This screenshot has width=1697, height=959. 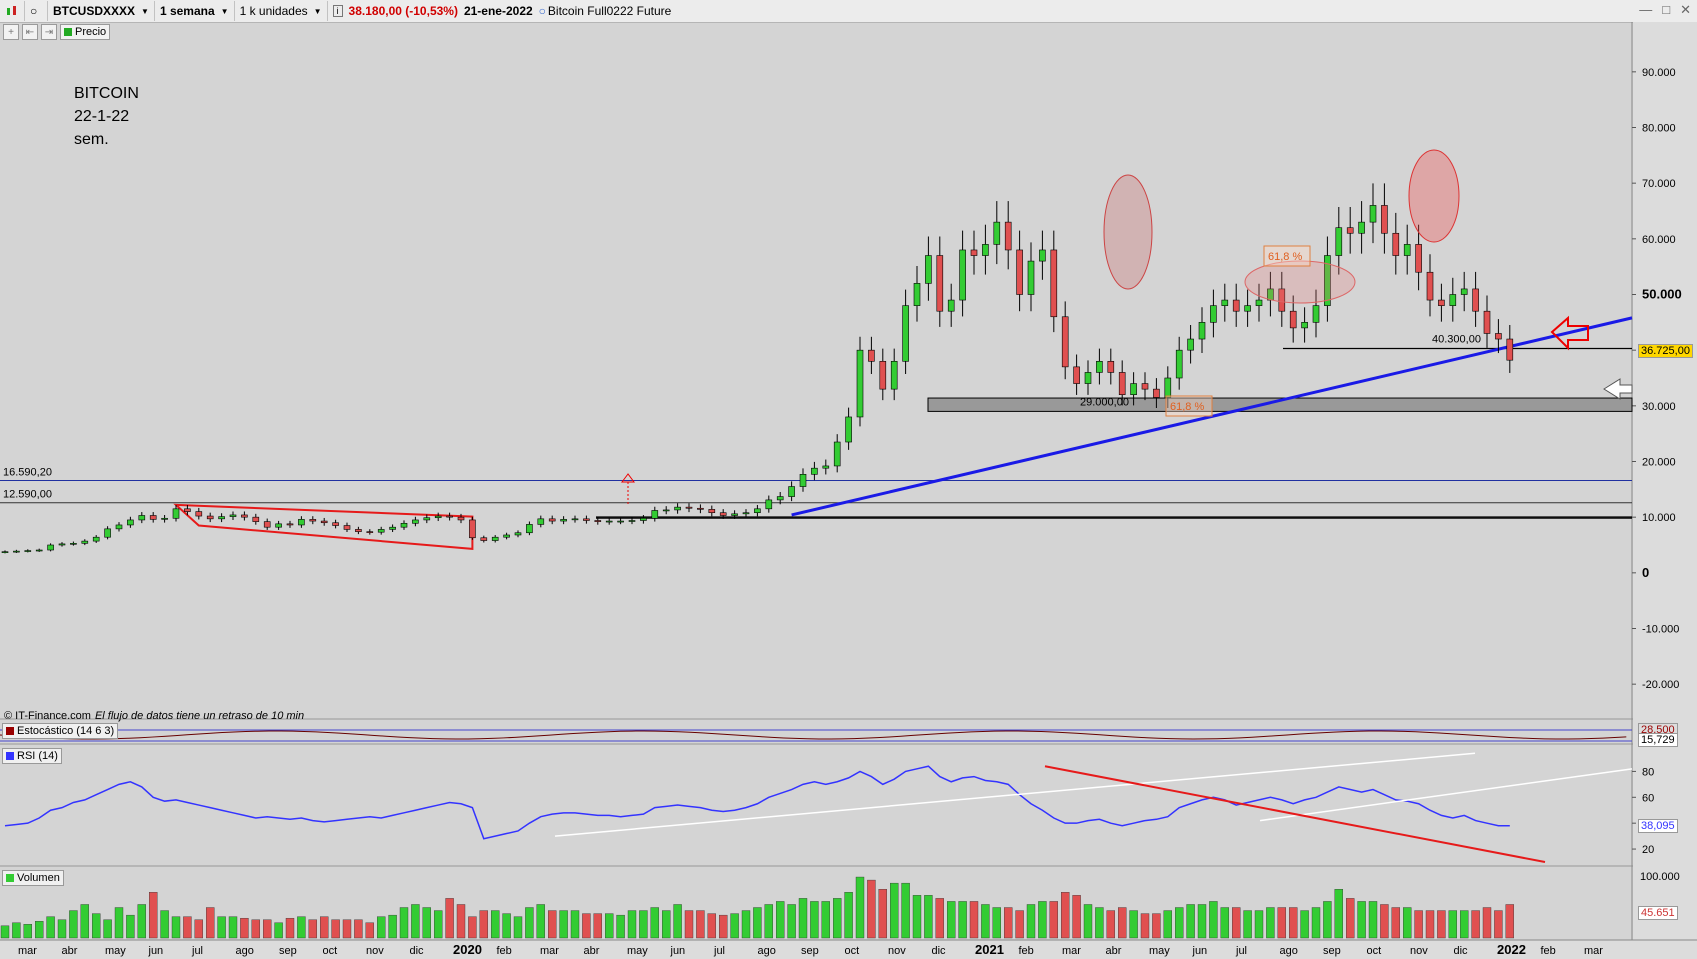 I want to click on time-axis-label: 2021, so click(x=989, y=949).